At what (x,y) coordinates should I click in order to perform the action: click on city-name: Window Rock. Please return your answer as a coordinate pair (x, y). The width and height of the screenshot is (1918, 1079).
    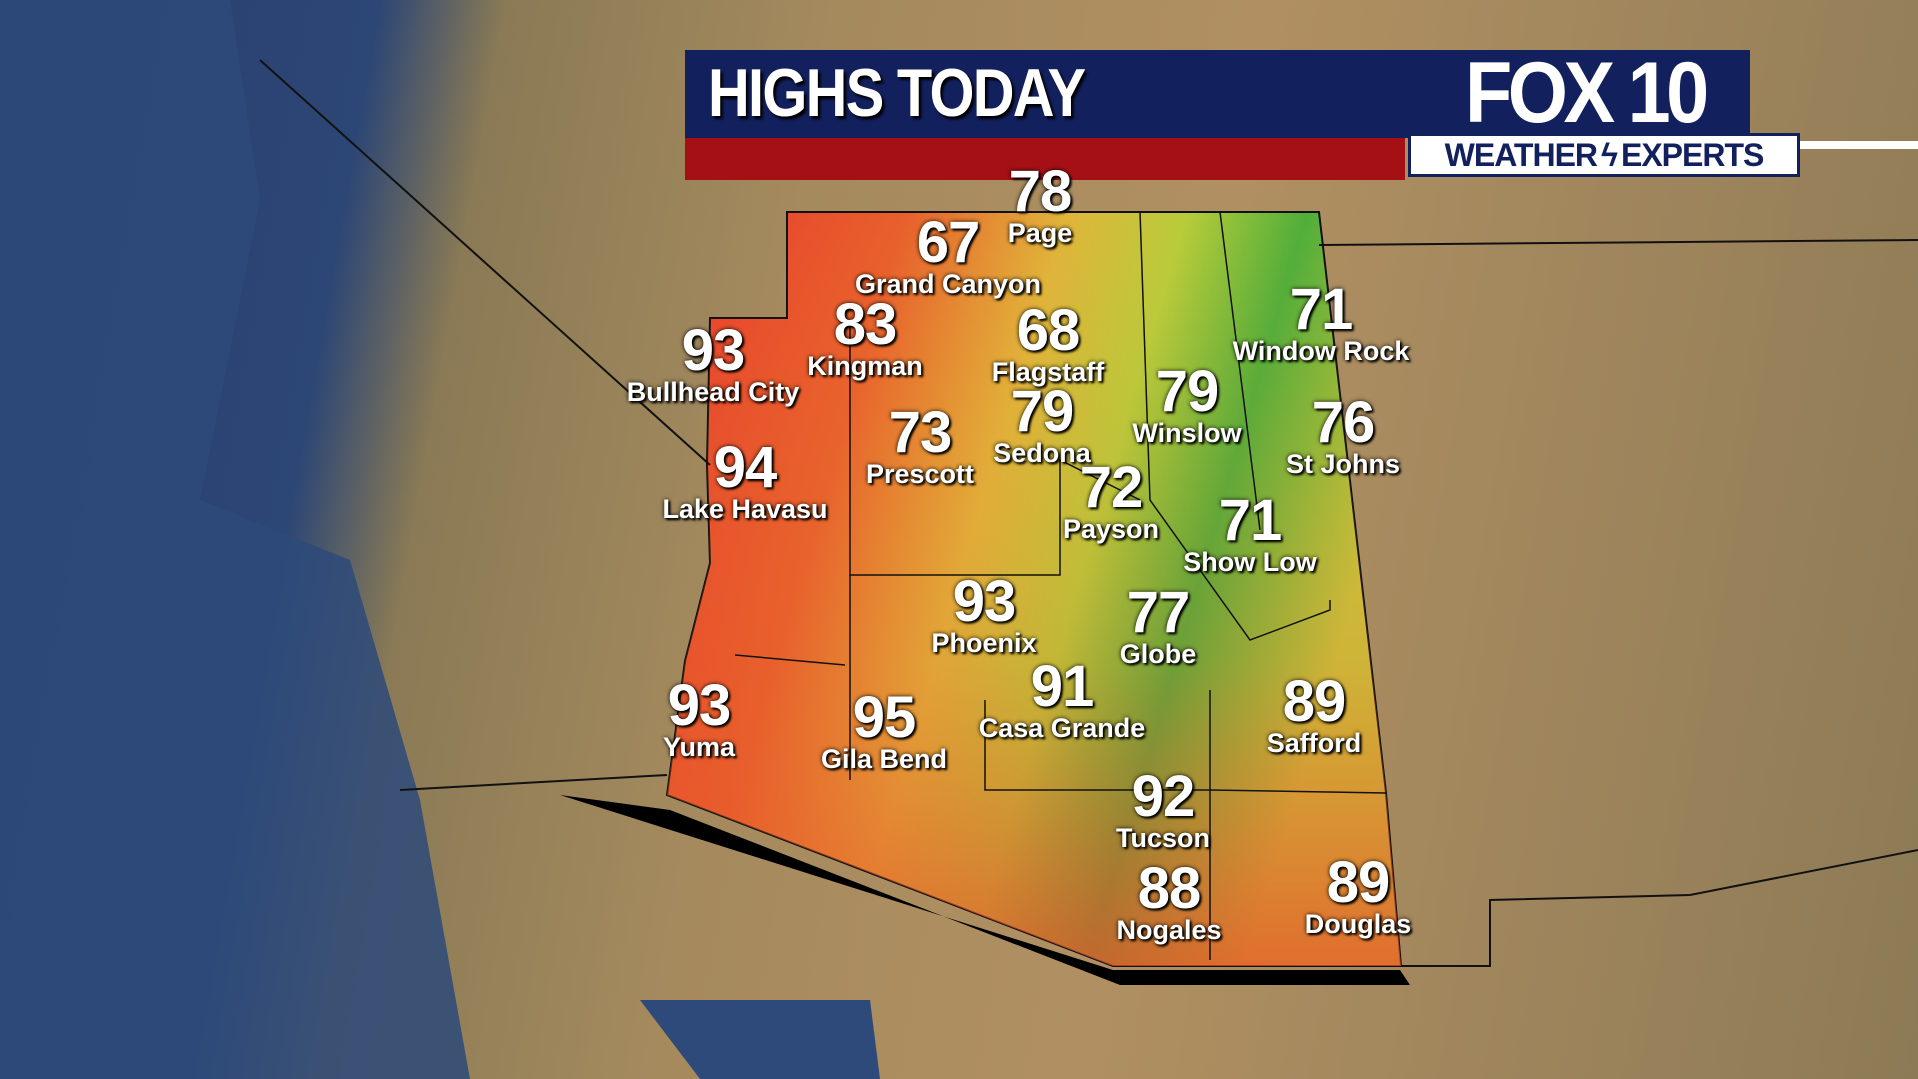
    Looking at the image, I should click on (1321, 350).